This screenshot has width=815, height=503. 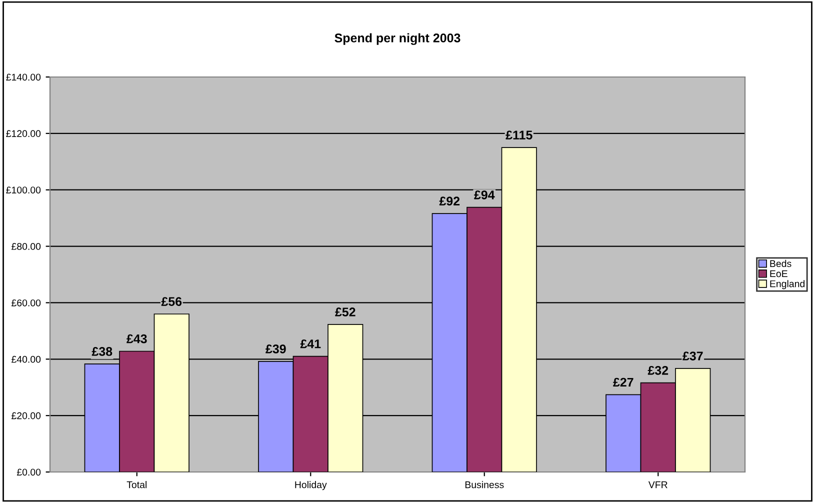 I want to click on y-tick-label: £100.00, so click(x=23, y=190).